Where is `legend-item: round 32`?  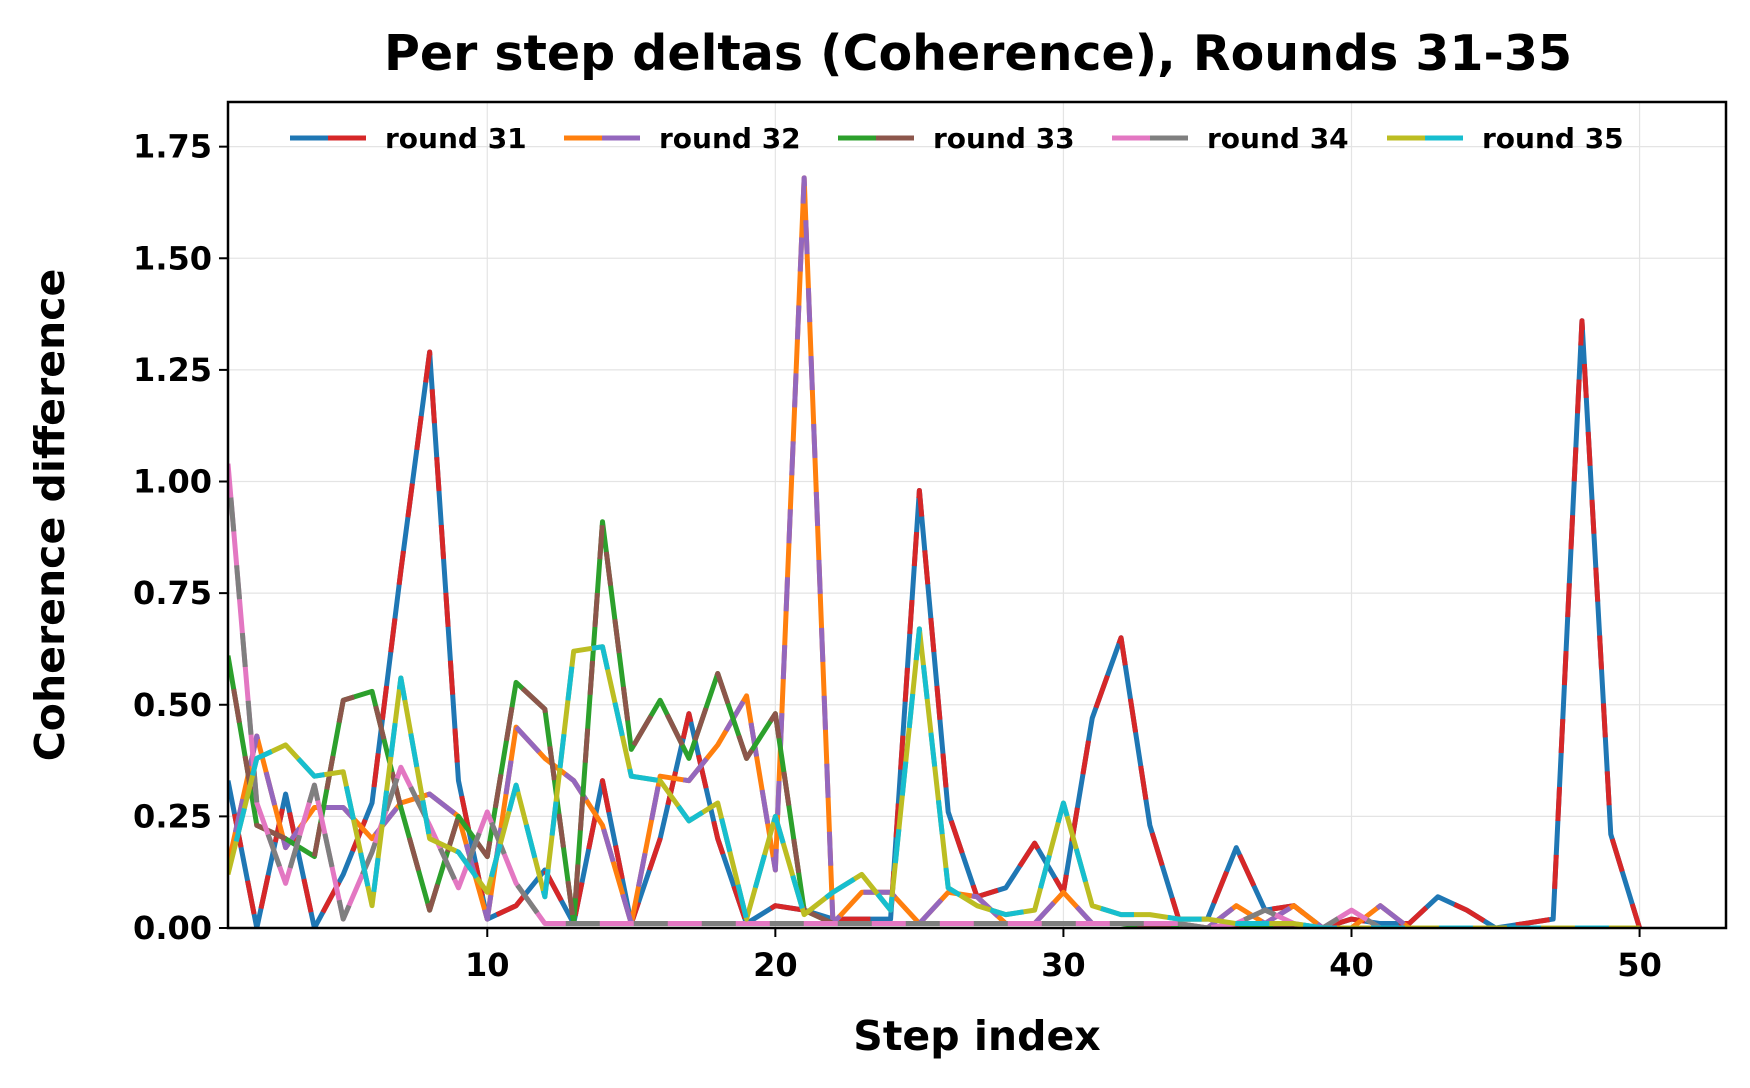
legend-item: round 32 is located at coordinates (682, 138).